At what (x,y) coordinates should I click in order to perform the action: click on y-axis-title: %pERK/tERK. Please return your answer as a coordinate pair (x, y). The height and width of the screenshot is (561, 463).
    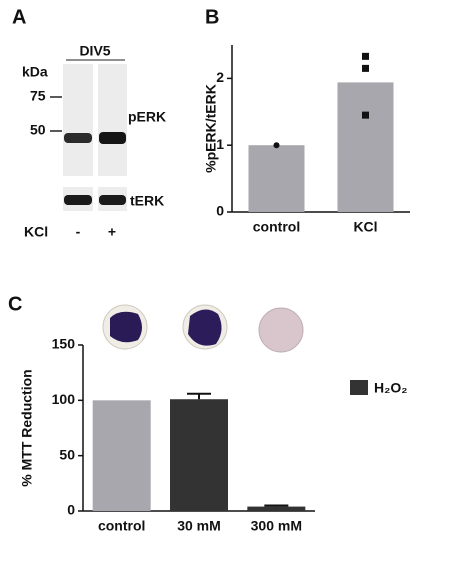
    Looking at the image, I should click on (211, 128).